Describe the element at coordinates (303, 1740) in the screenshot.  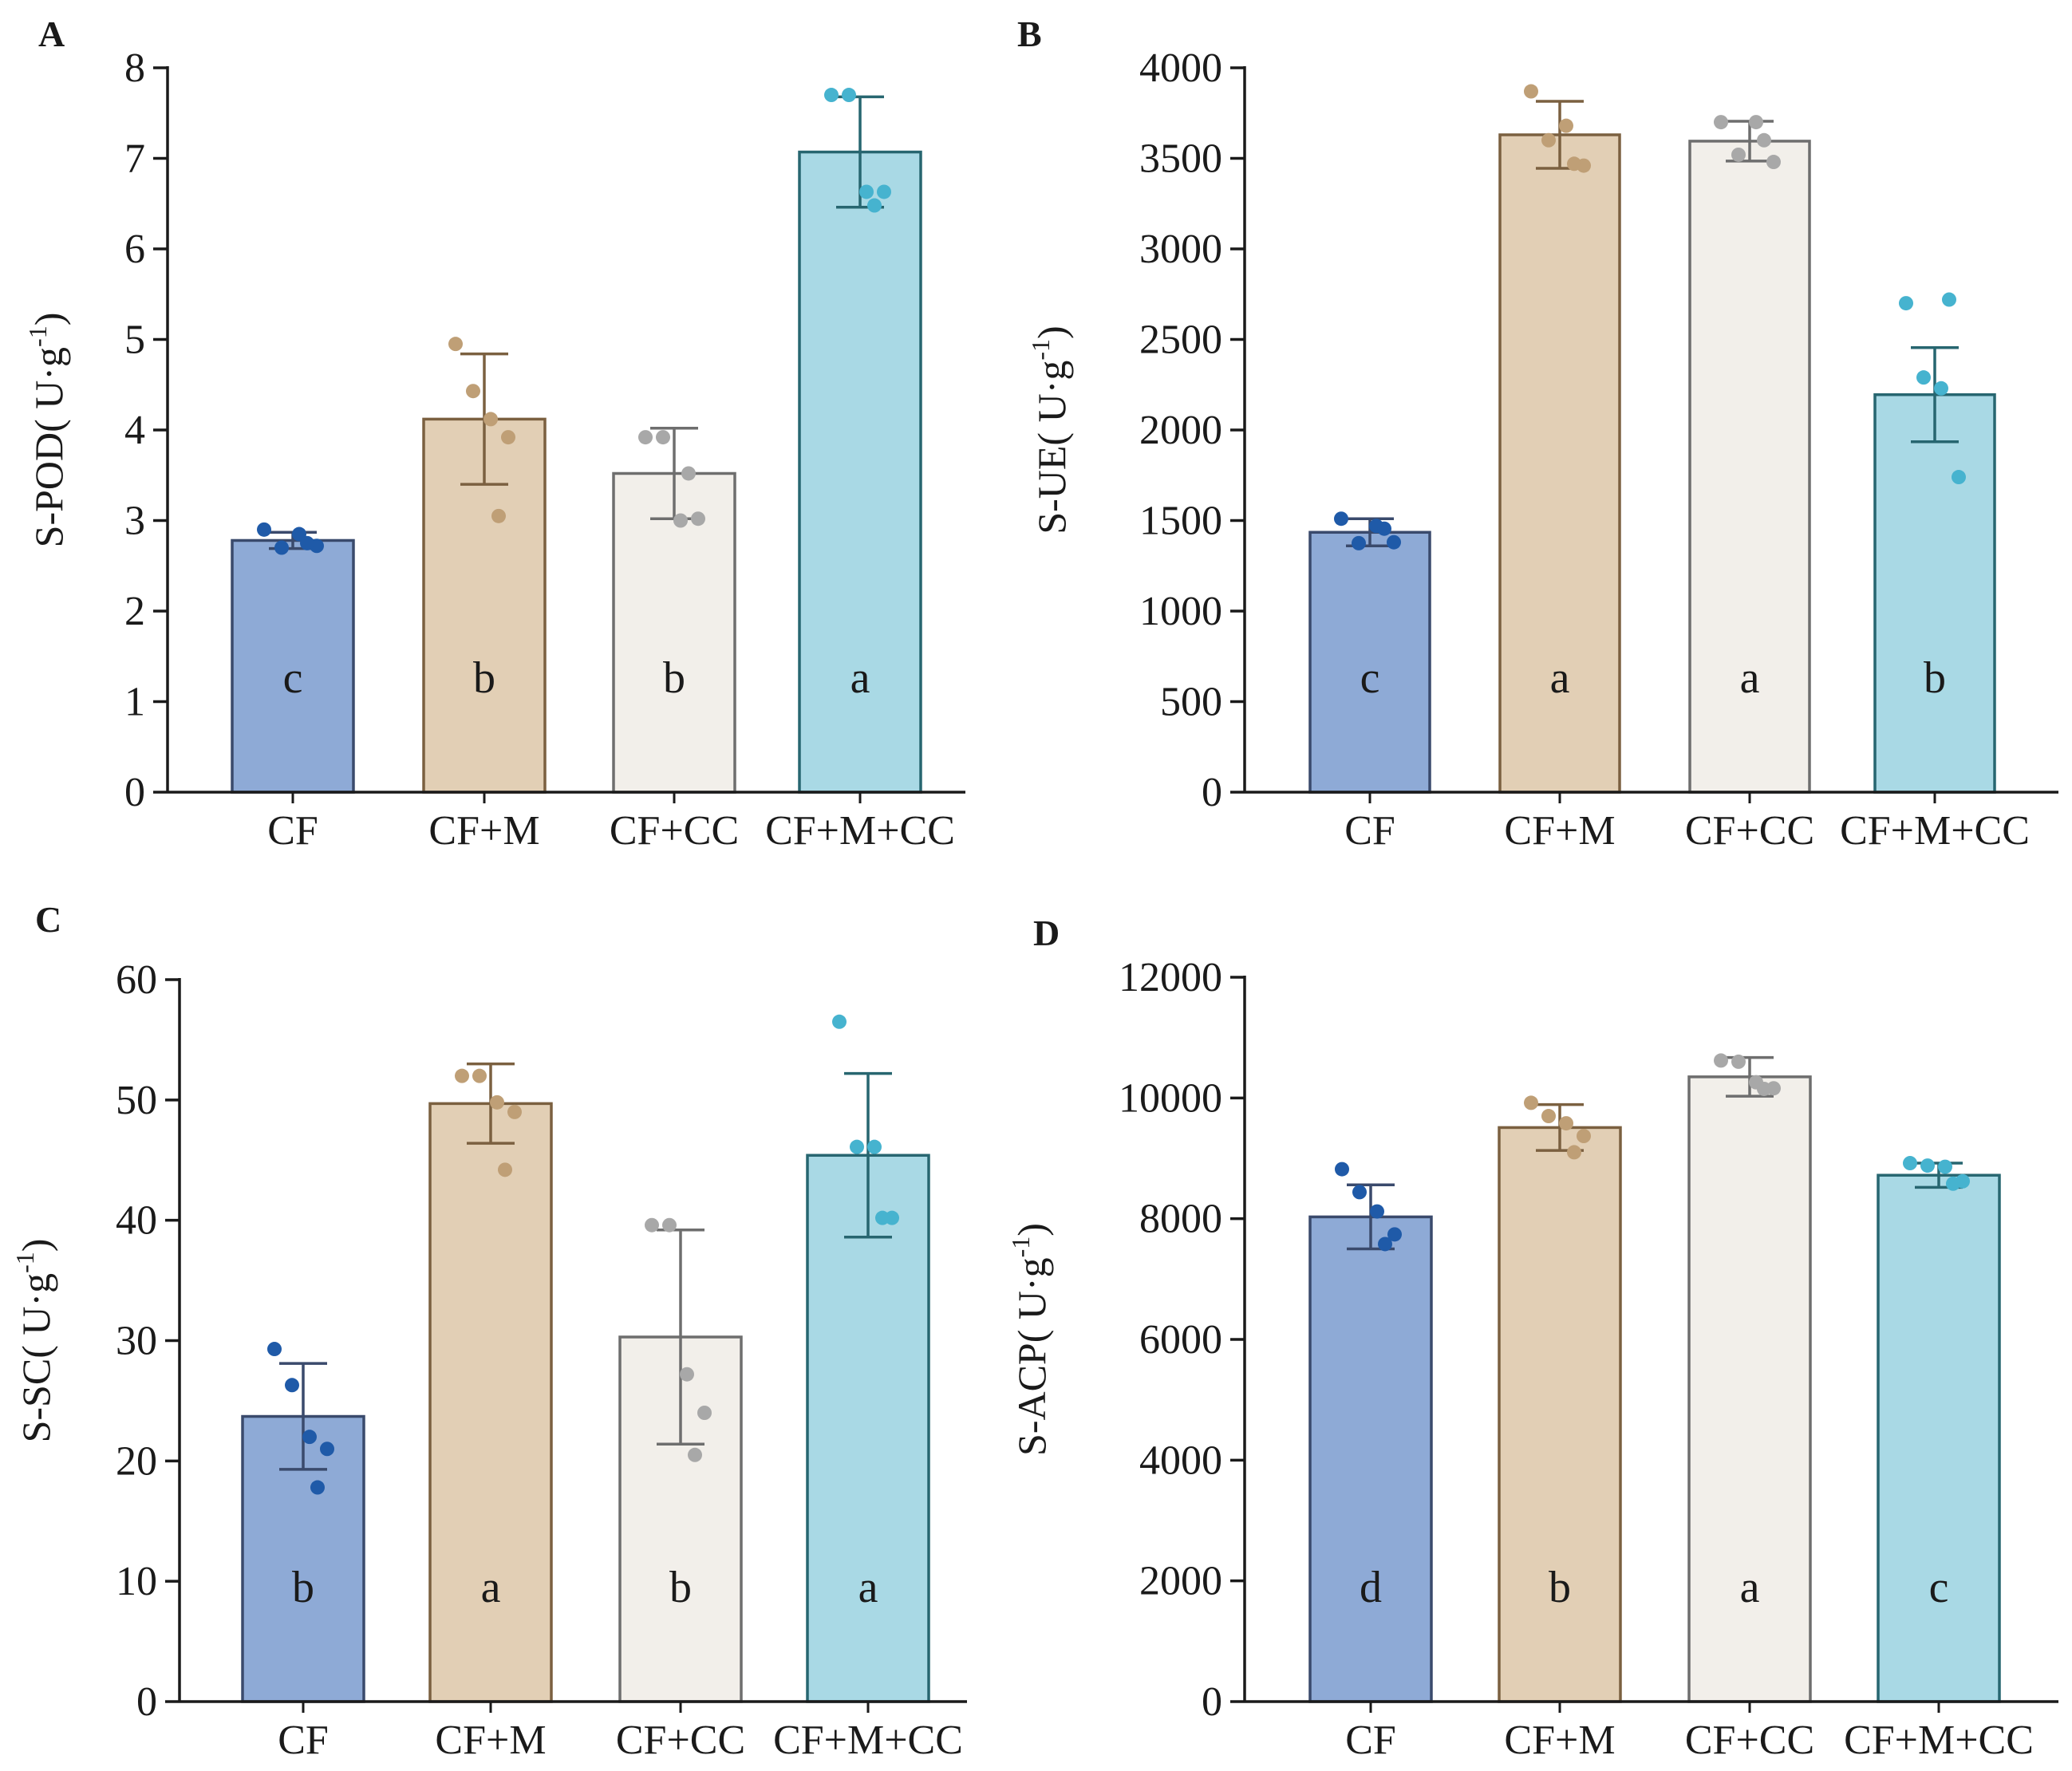
I see `category-label-c-0: CF` at that location.